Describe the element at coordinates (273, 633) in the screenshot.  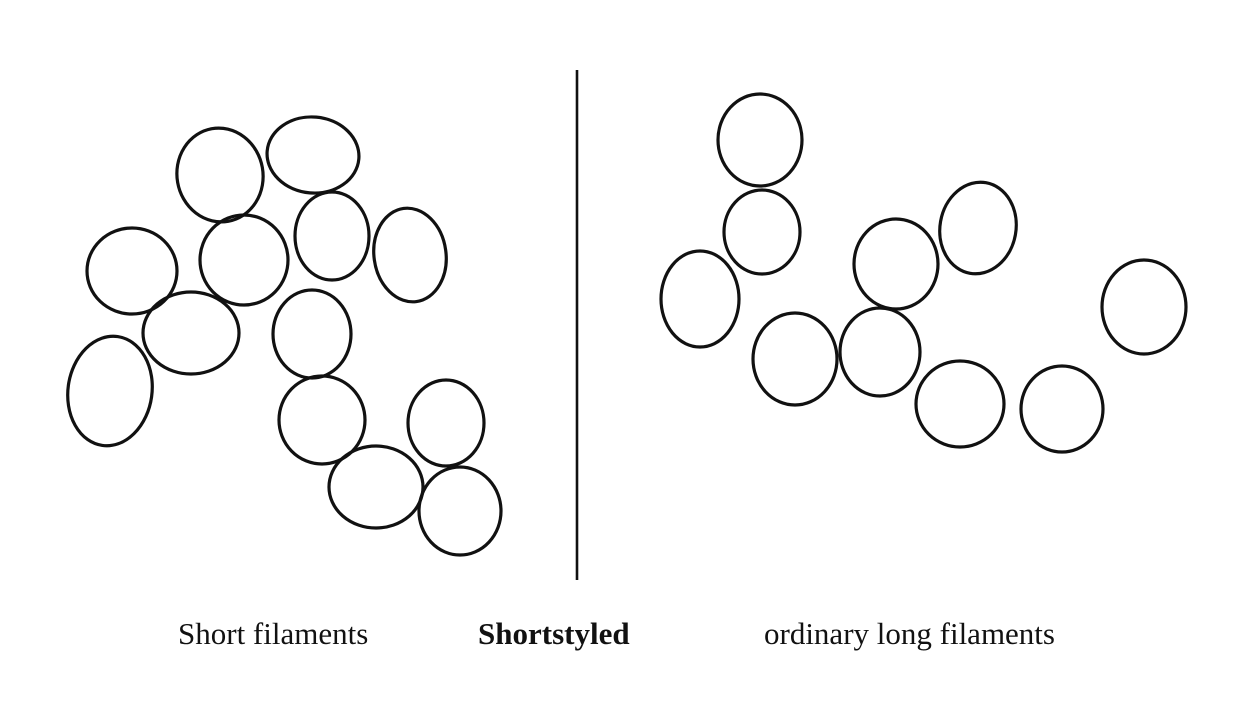
I see `caption-short-filaments: Short filaments` at that location.